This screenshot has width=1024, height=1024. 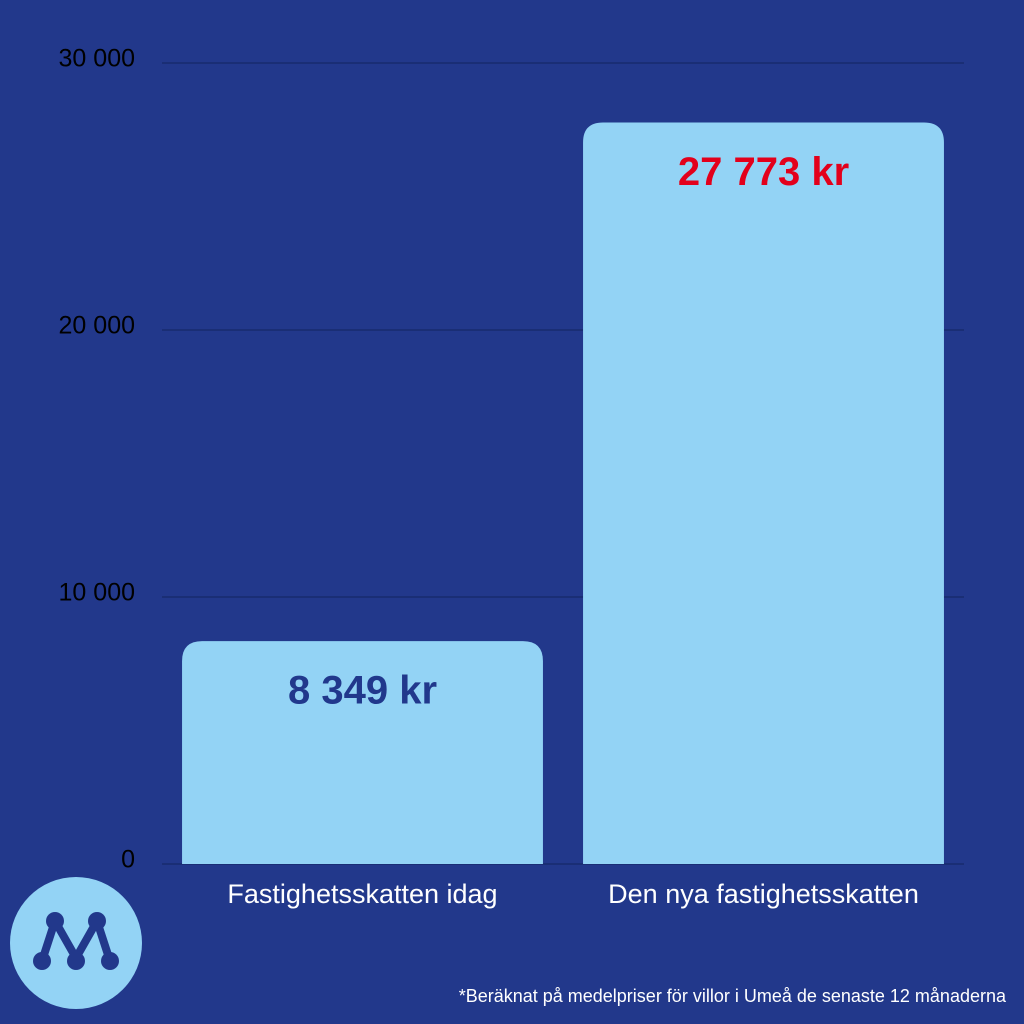 What do you see at coordinates (763, 172) in the screenshot?
I see `value-label: 27 773 kr` at bounding box center [763, 172].